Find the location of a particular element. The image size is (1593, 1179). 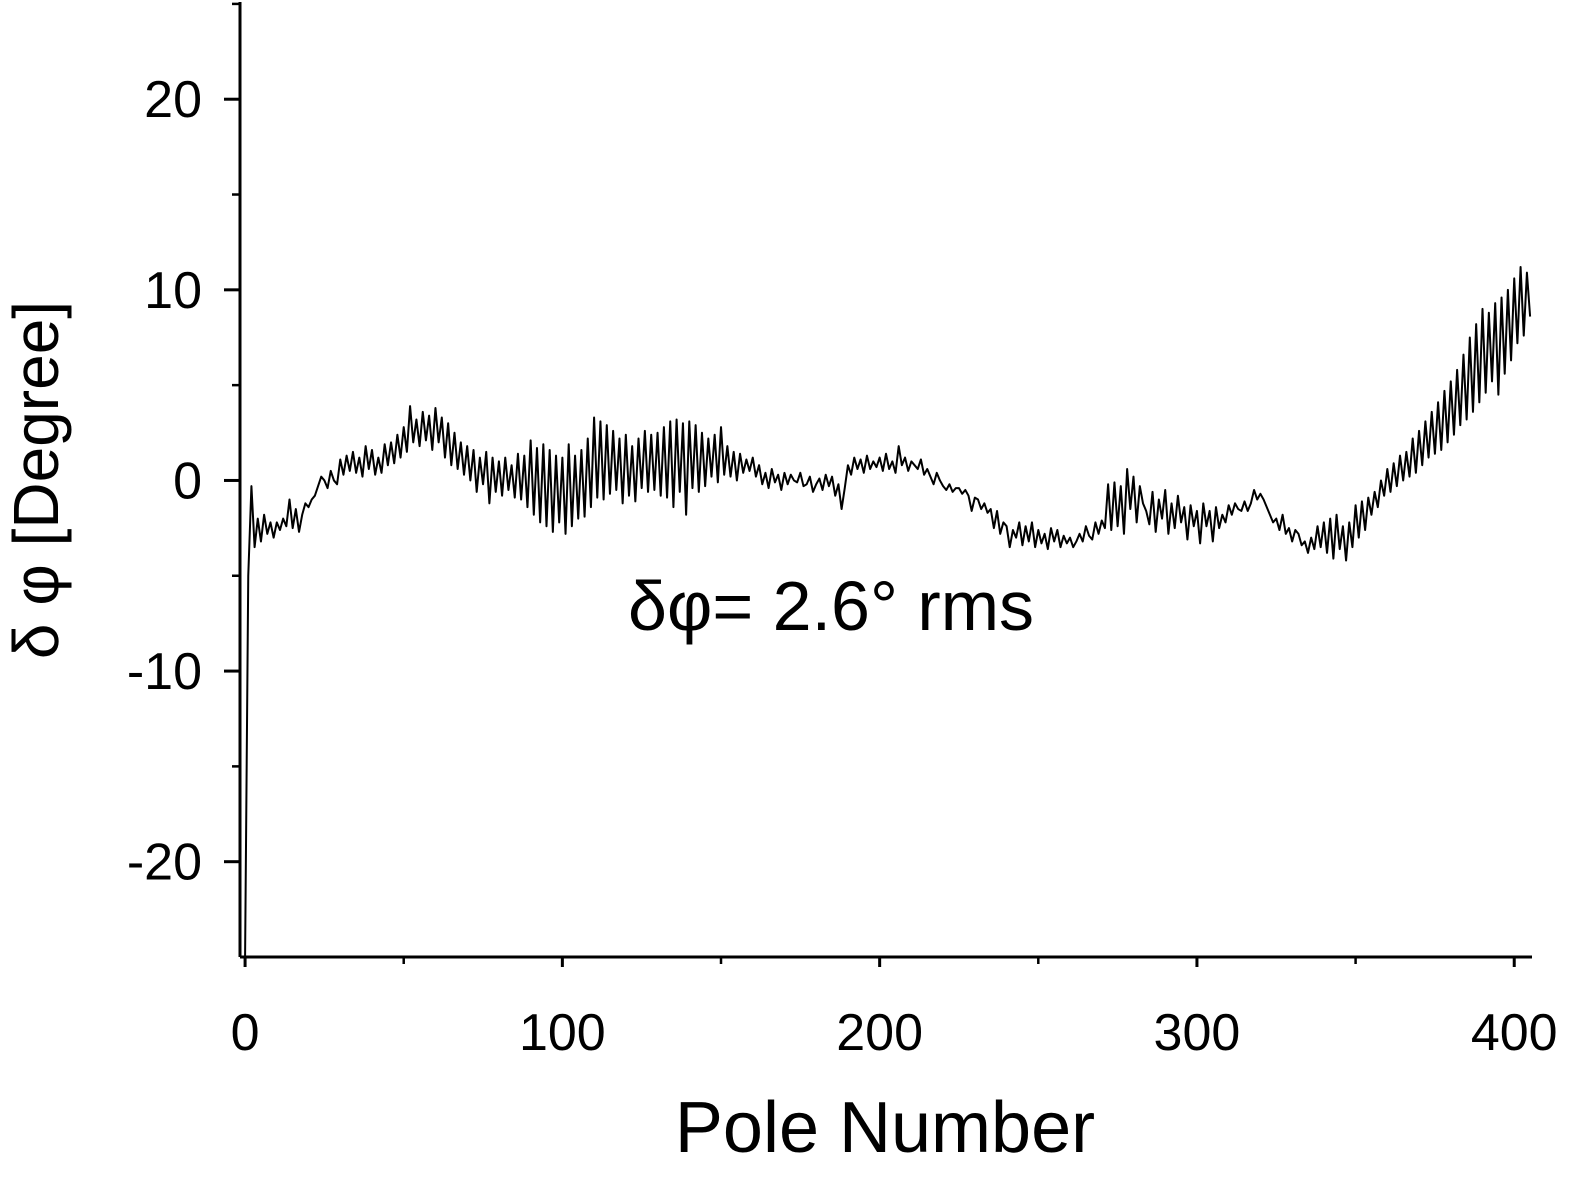

x-axis-label: Pole Number is located at coordinates (885, 1128).